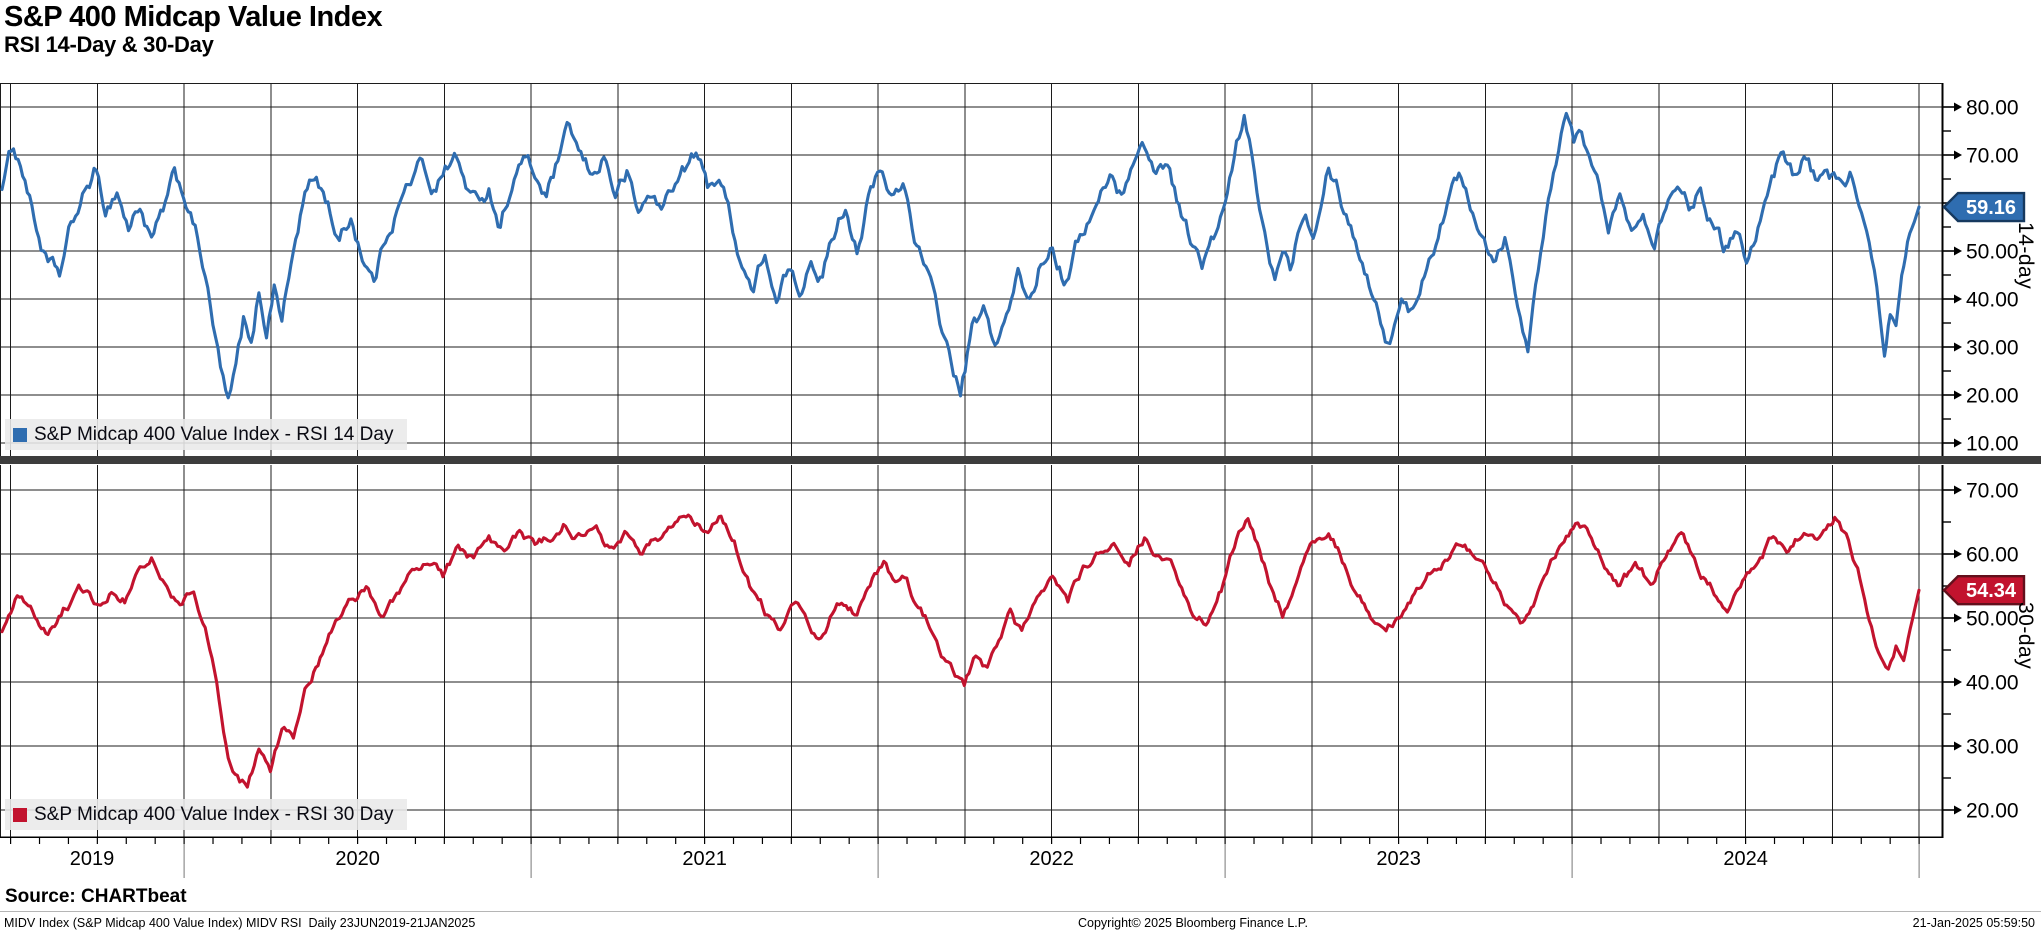  I want to click on x-axis-year-label: 2021, so click(704, 859).